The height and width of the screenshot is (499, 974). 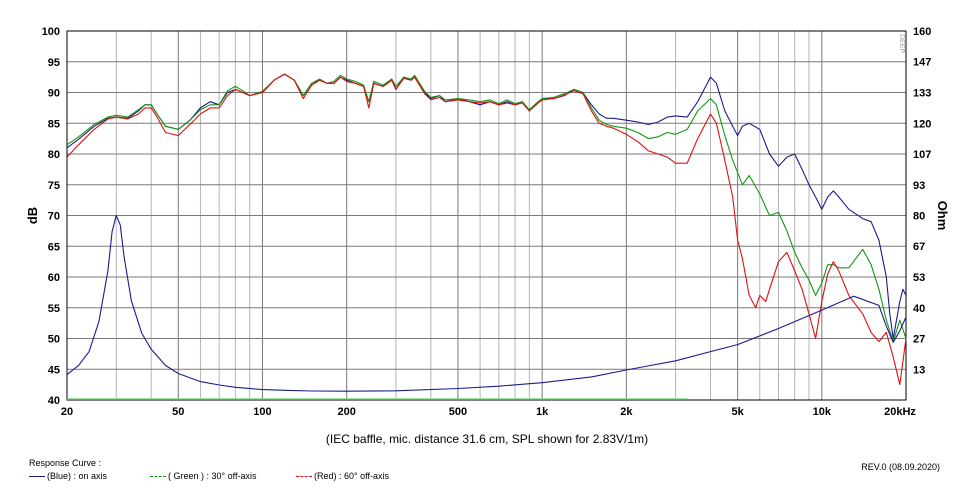 What do you see at coordinates (212, 476) in the screenshot?
I see `legend-label: ( Green ) : 30° off-axis` at bounding box center [212, 476].